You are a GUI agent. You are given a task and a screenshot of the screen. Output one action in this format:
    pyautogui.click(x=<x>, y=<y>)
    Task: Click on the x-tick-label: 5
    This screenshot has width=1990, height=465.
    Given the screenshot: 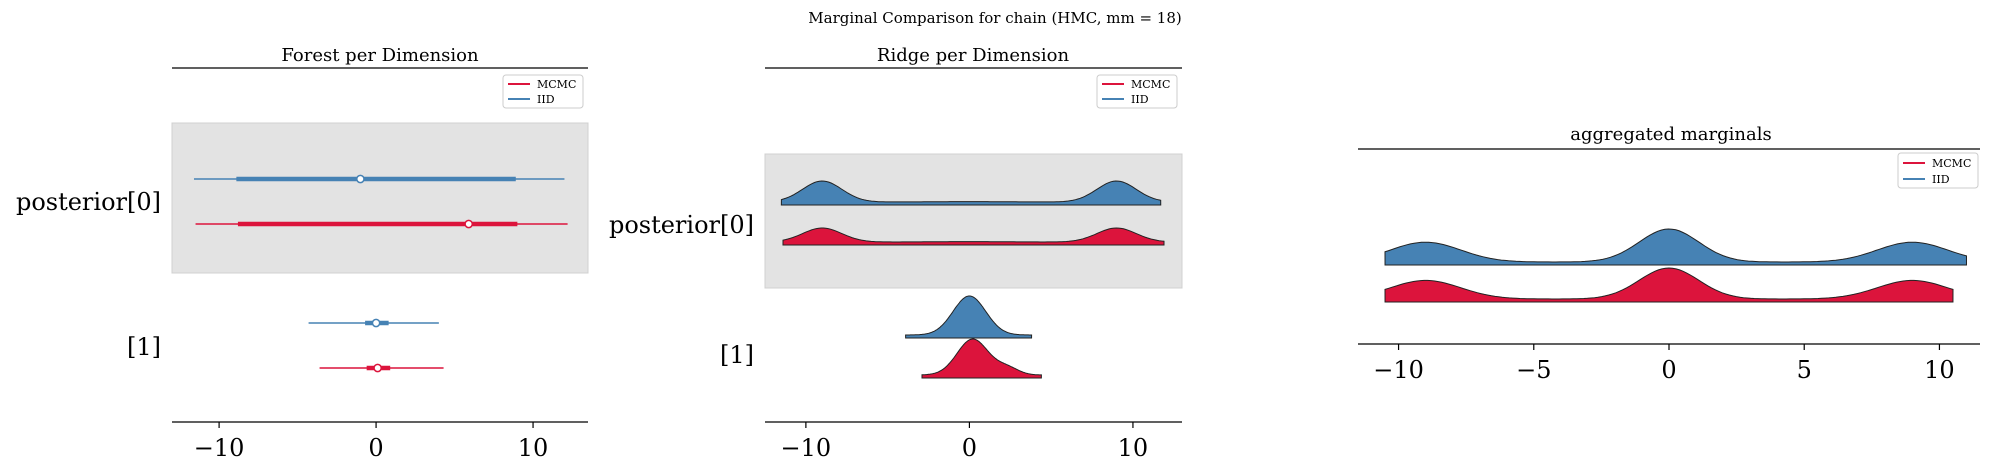 What is the action you would take?
    pyautogui.click(x=1804, y=370)
    